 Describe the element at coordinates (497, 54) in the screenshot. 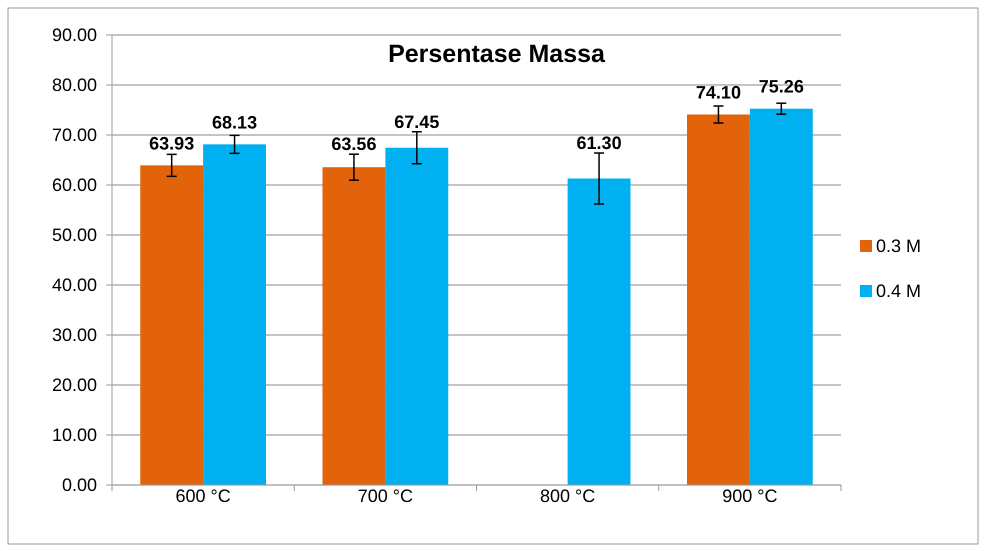

I see `chart-title: Persentase Massa` at that location.